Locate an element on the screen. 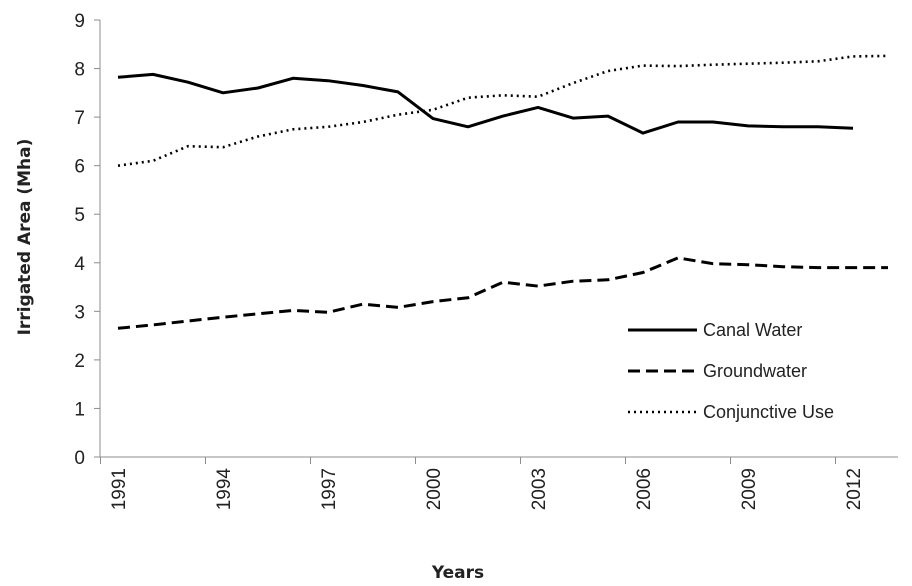 The image size is (912, 586). series-line-groundwater is located at coordinates (502, 293).